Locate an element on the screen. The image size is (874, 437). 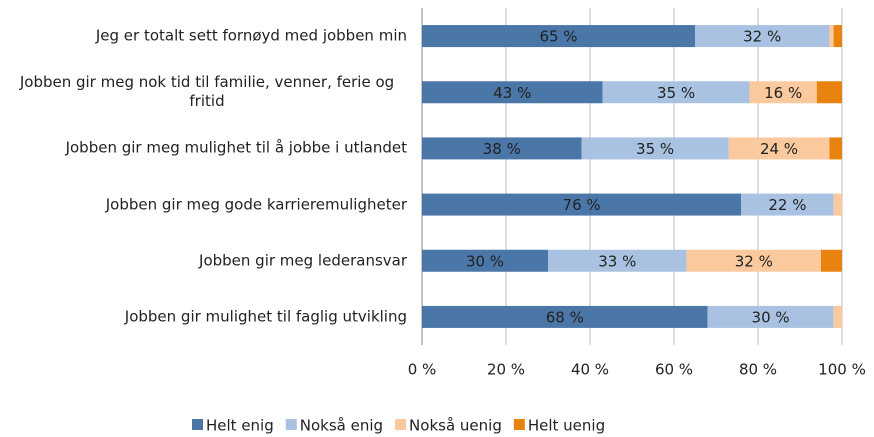
category-label: Jobben gir meg gode karrieremuligheter is located at coordinates (256, 204).